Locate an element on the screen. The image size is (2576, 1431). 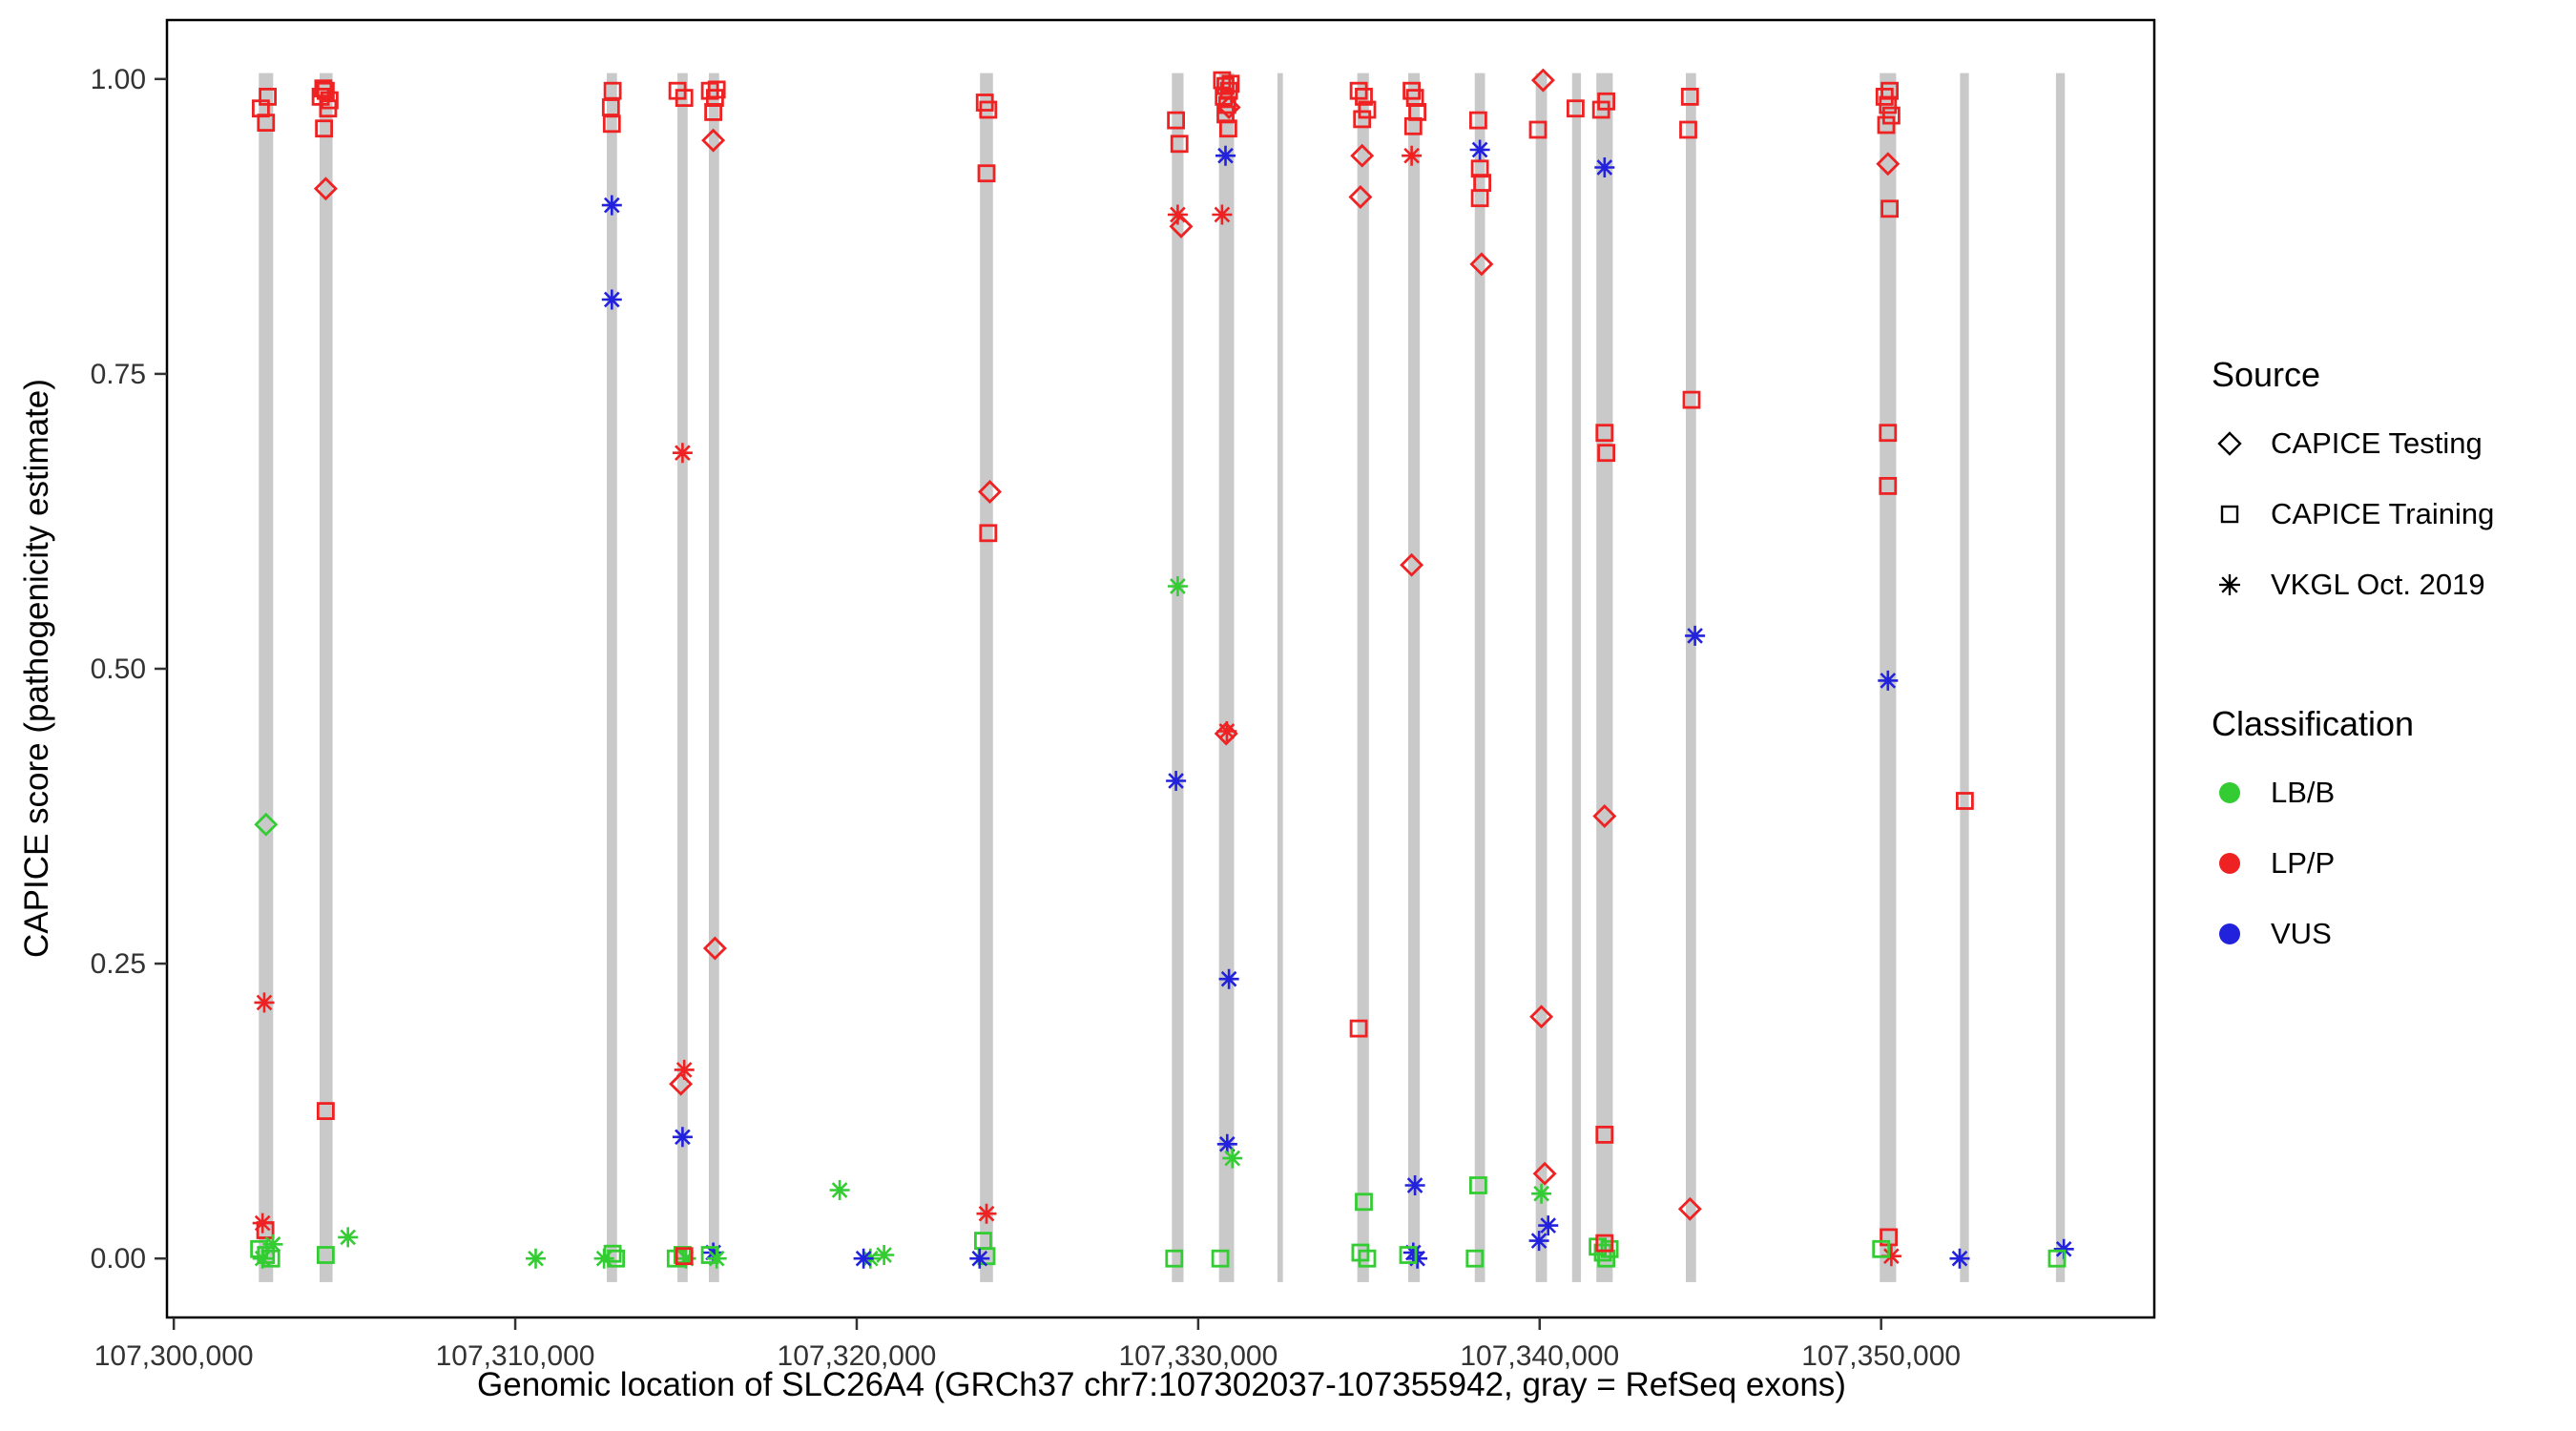
x-tick-label: 107,330,000 is located at coordinates (1198, 1356).